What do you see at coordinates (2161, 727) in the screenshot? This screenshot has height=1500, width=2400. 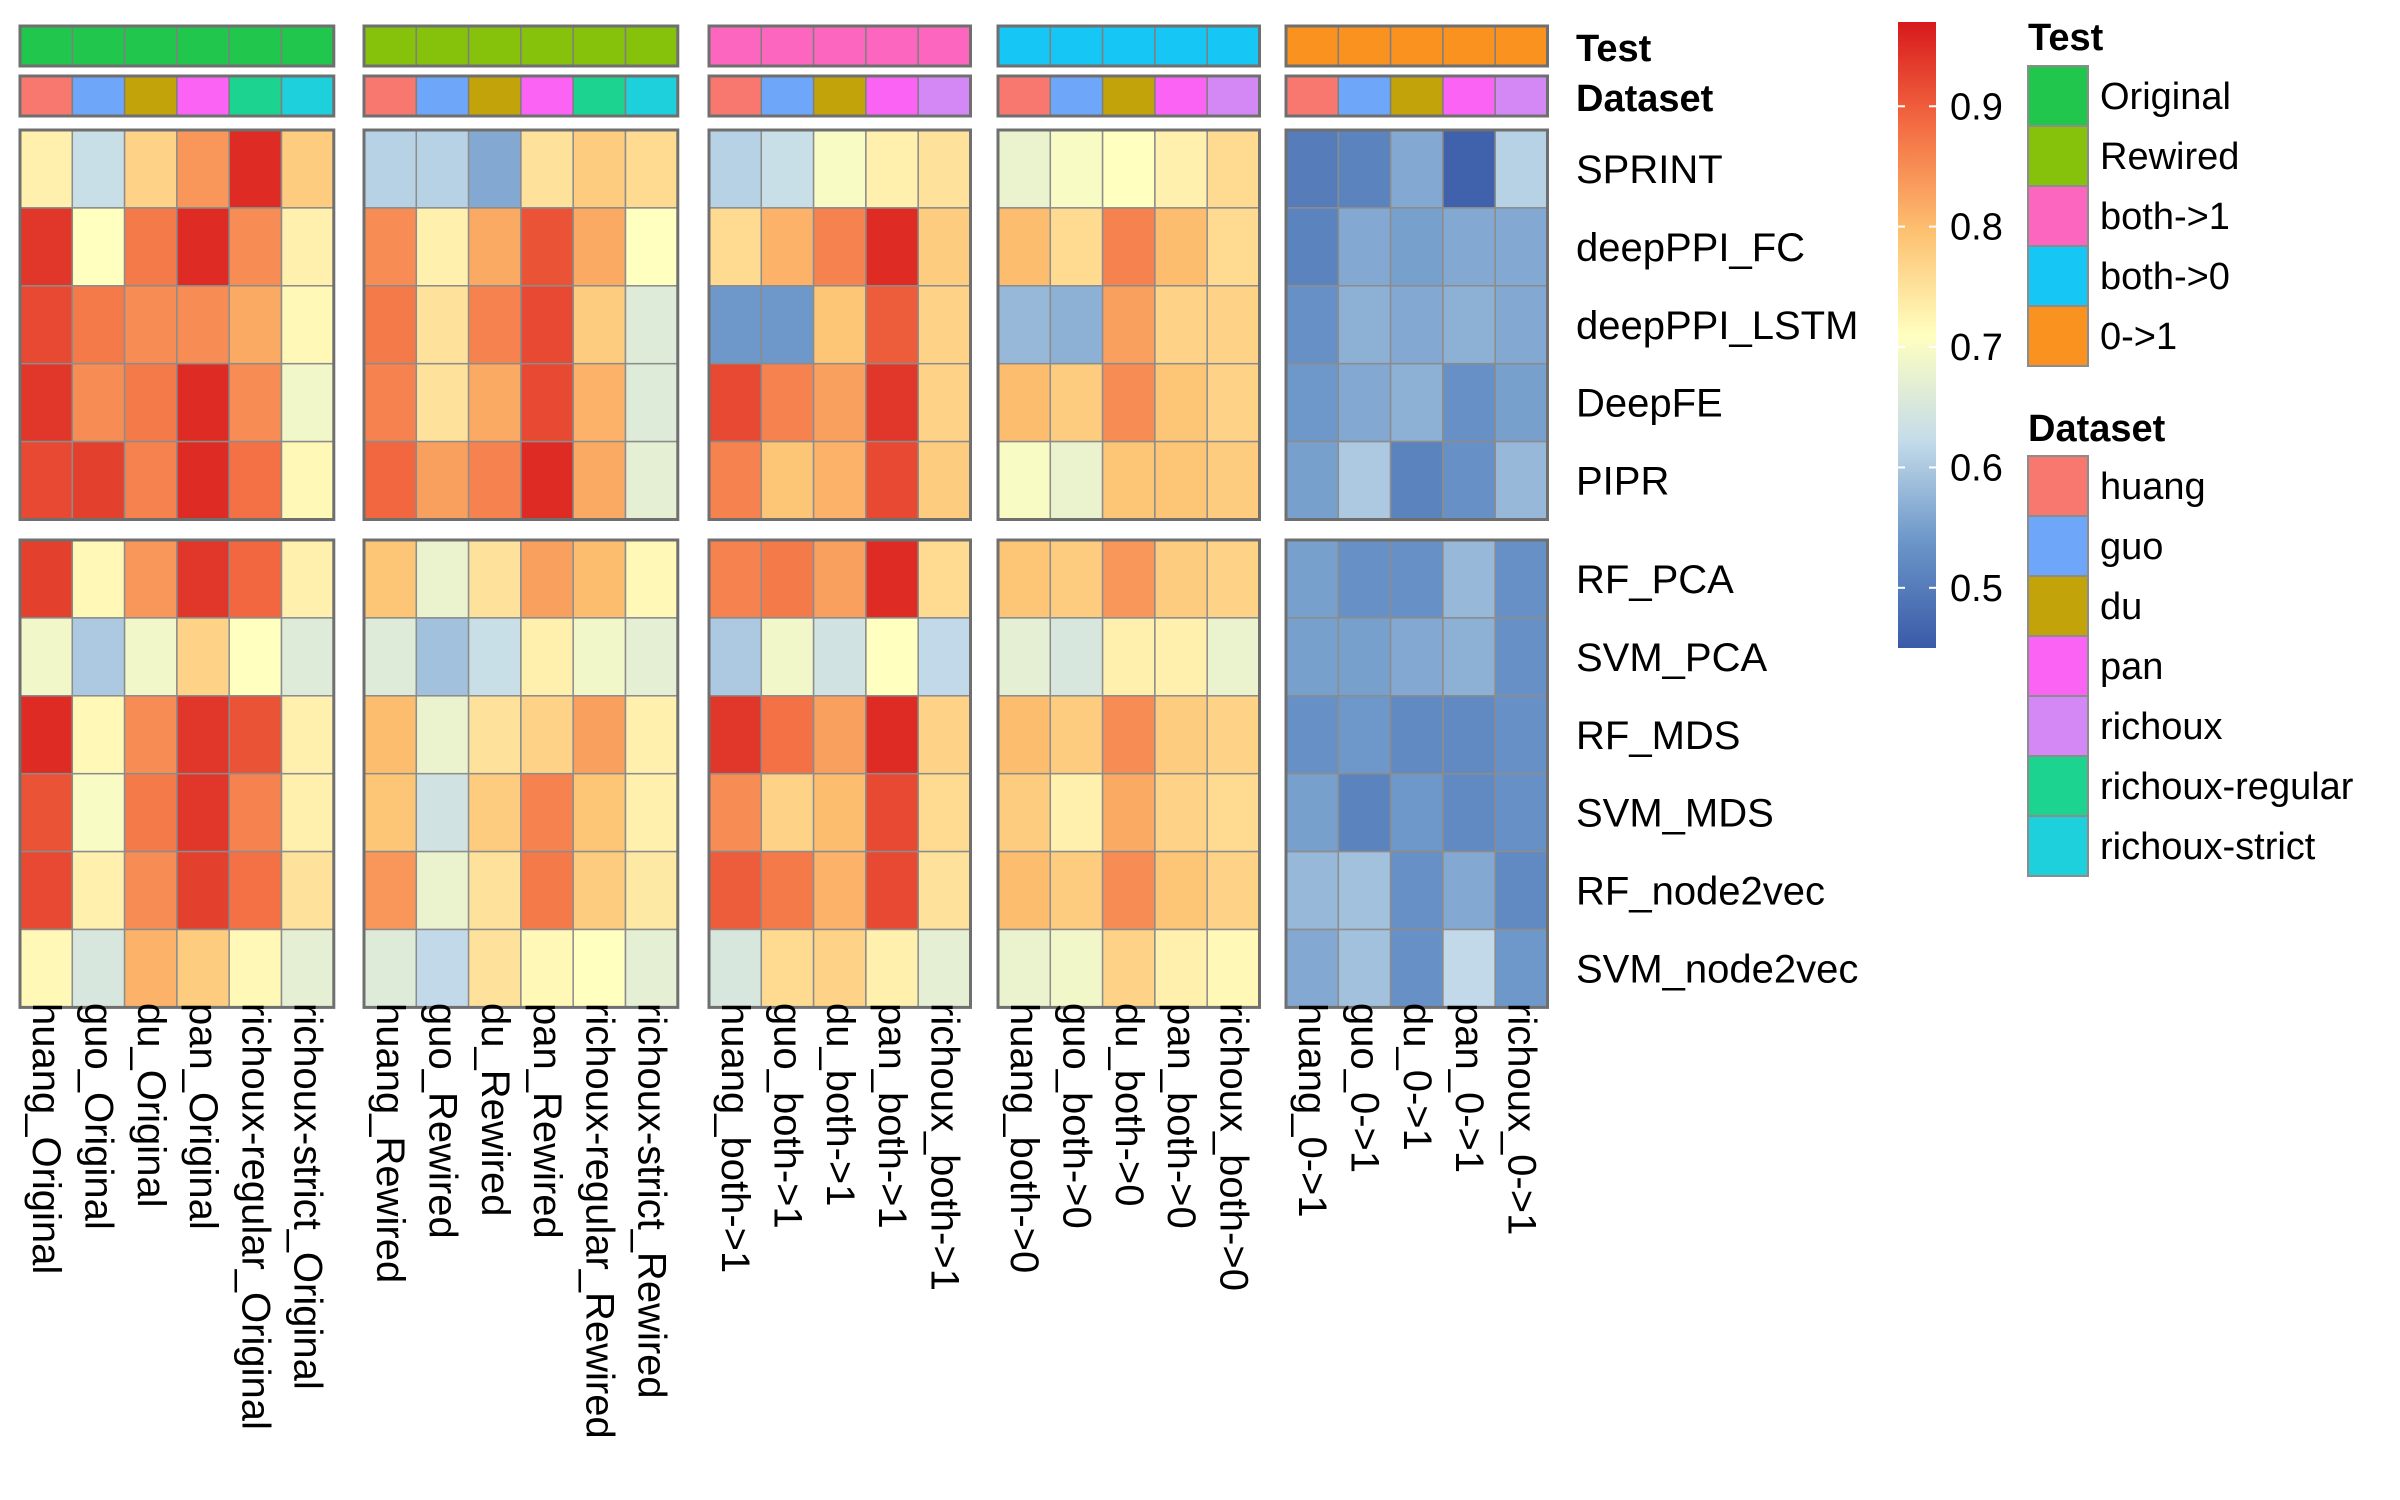 I see `legend-item-label: richoux` at bounding box center [2161, 727].